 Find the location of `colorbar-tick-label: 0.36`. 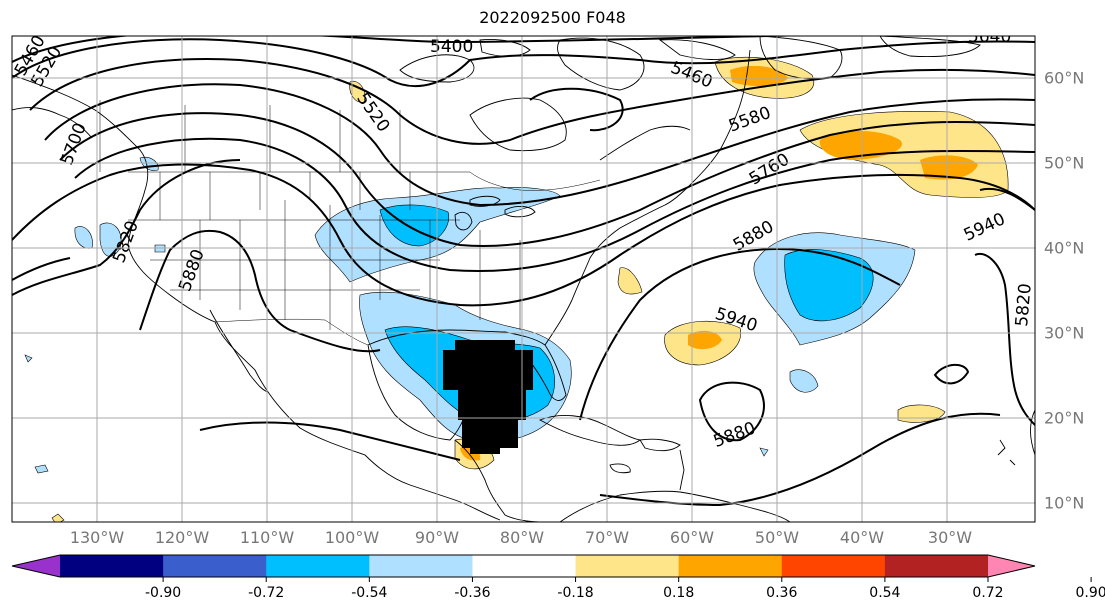

colorbar-tick-label: 0.36 is located at coordinates (782, 593).